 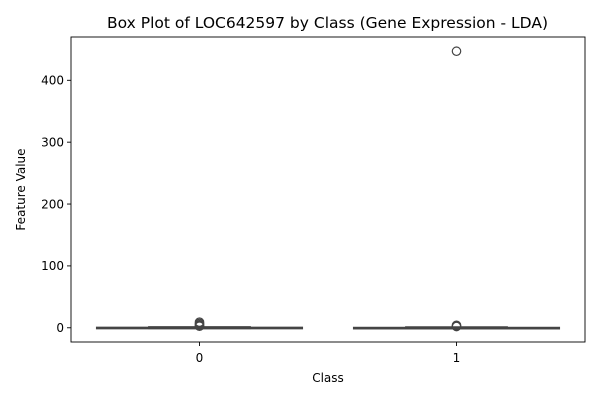 What do you see at coordinates (52, 266) in the screenshot?
I see `y-tick-label: 100` at bounding box center [52, 266].